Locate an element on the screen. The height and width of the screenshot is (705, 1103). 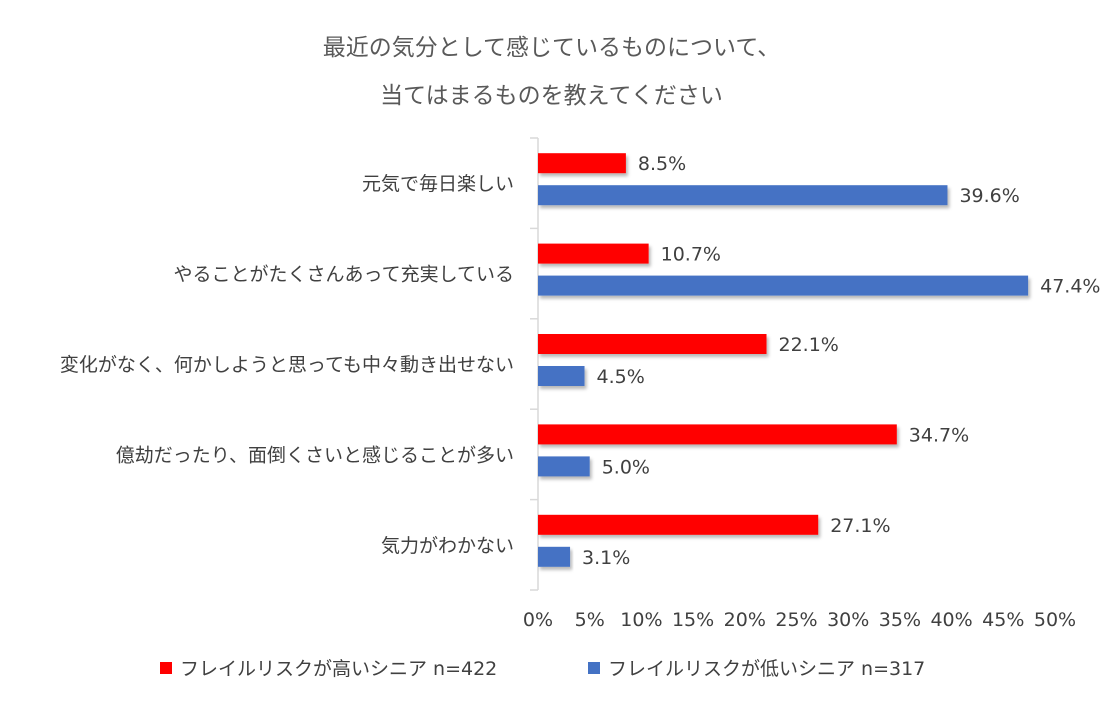
chart-subtitle: 当てはまるものを教えてください is located at coordinates (551, 96).